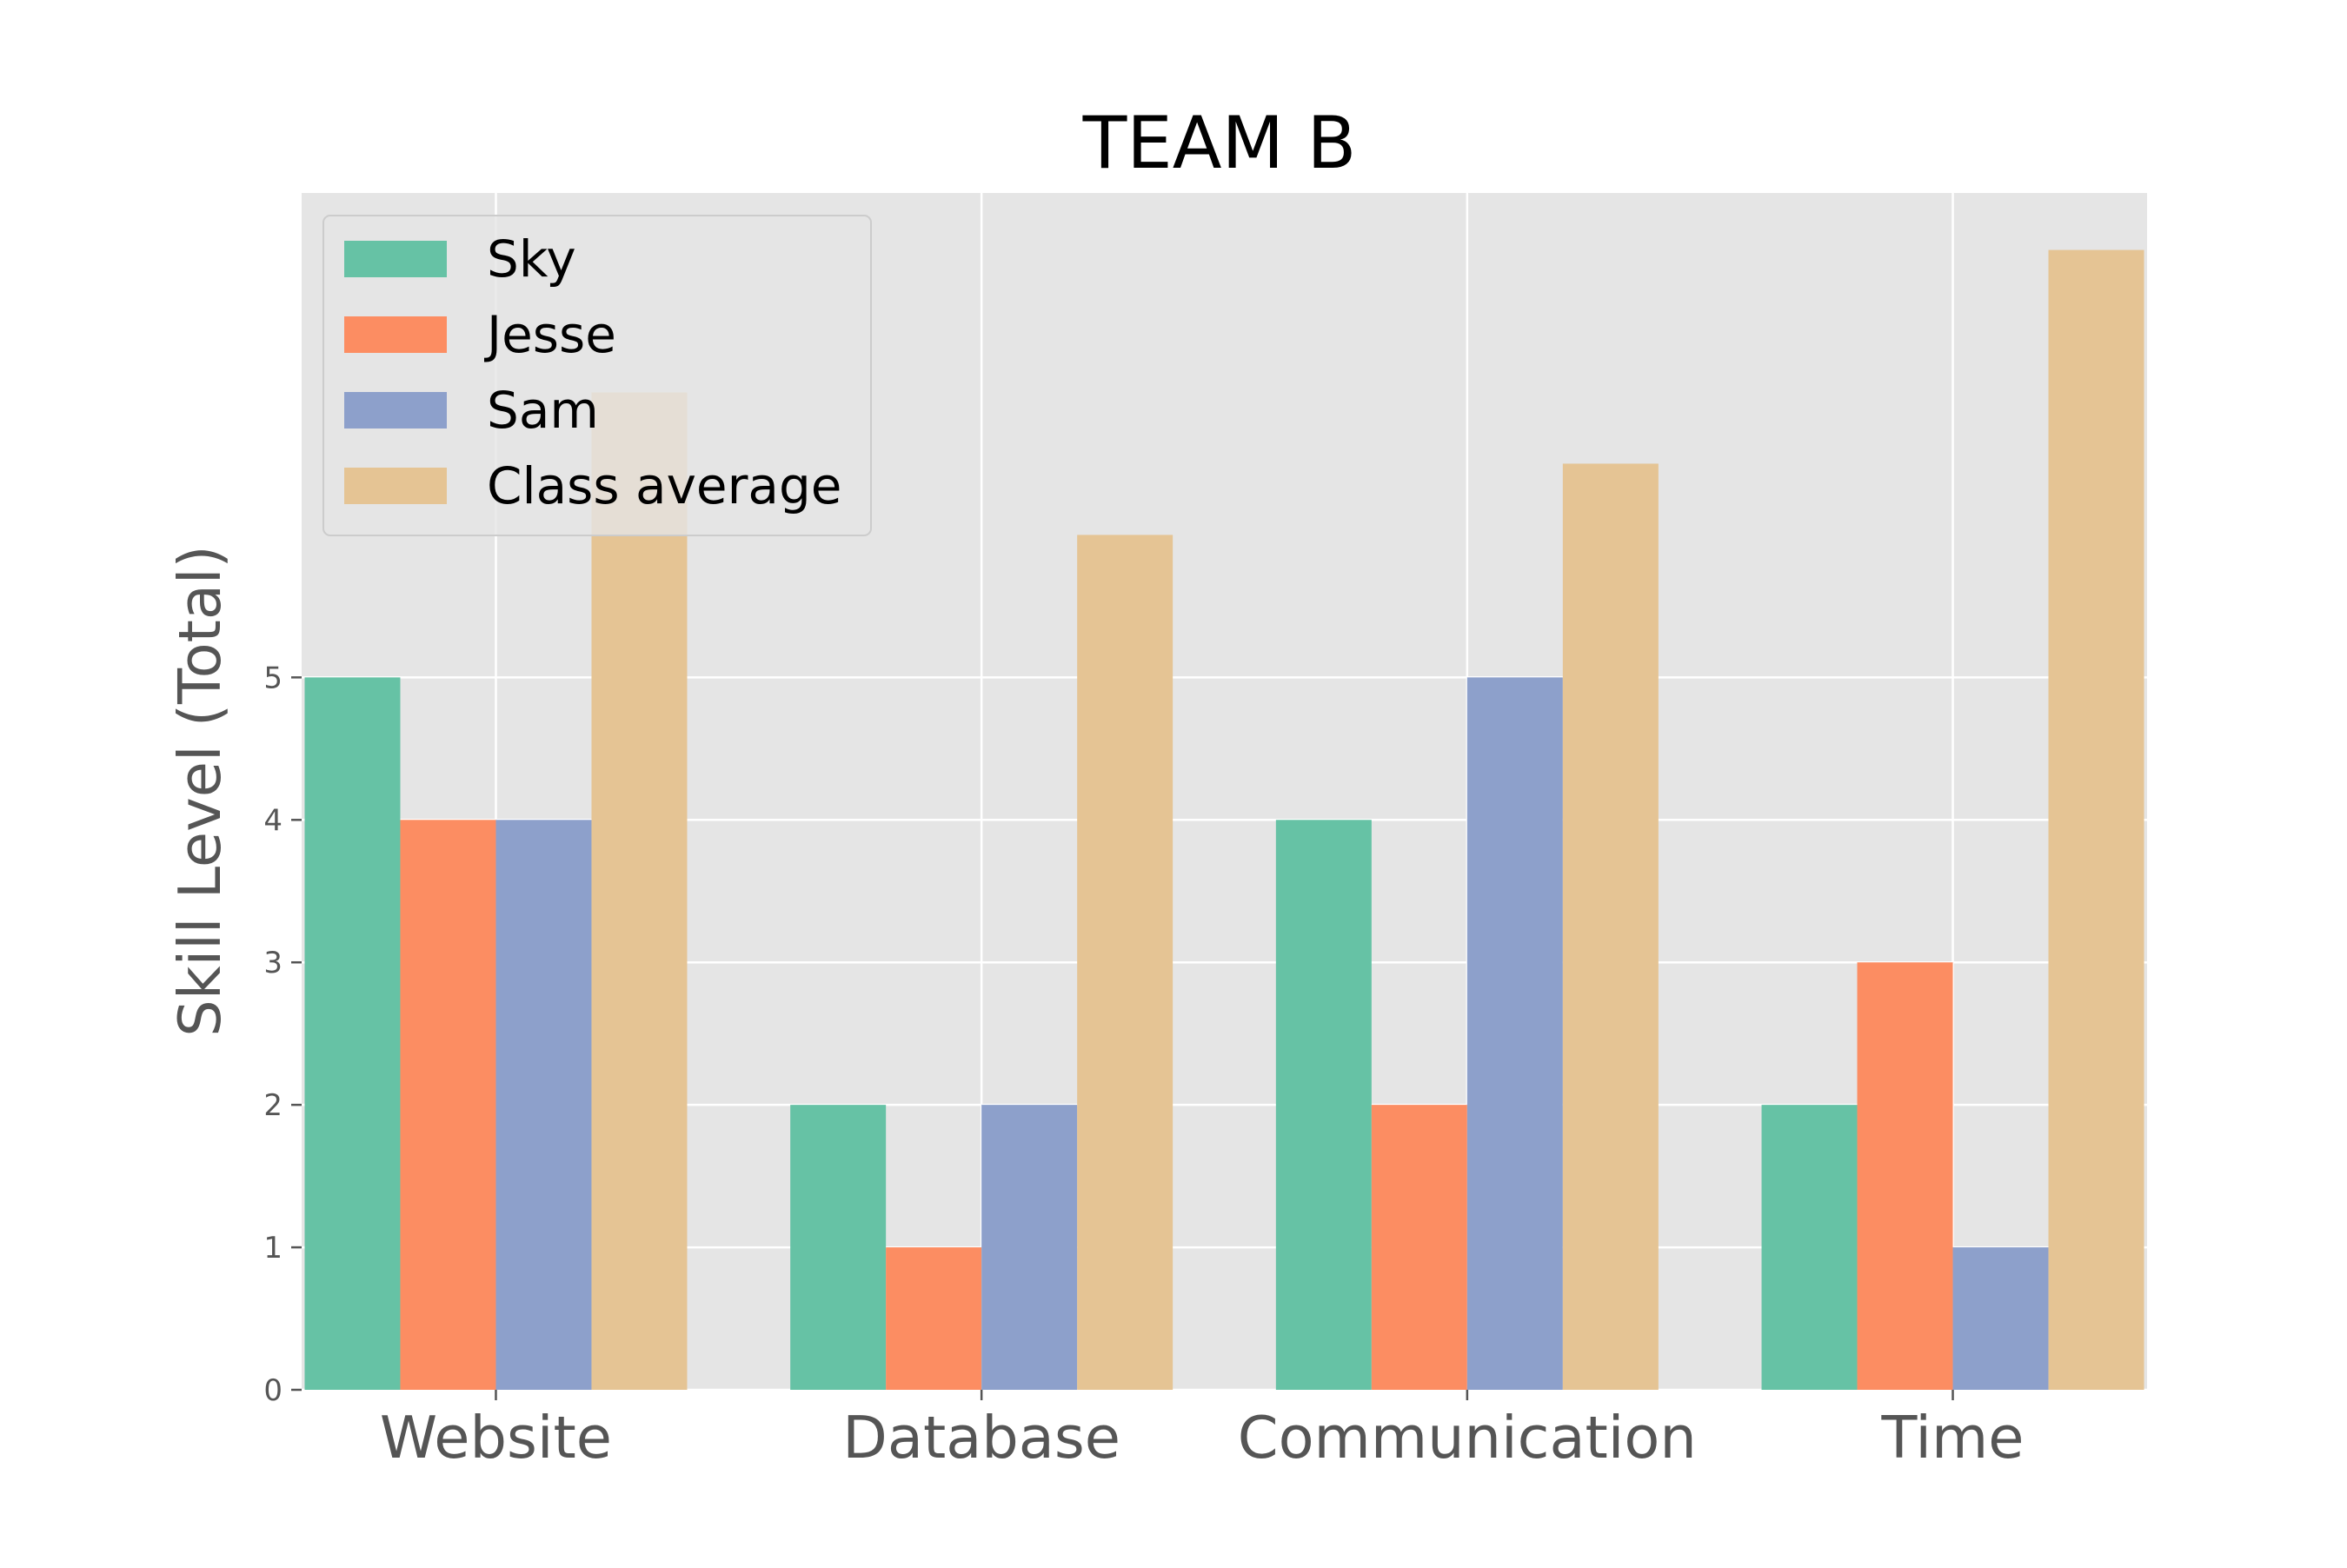 The height and width of the screenshot is (1568, 2347). I want to click on y-tick-label: 1, so click(273, 1248).